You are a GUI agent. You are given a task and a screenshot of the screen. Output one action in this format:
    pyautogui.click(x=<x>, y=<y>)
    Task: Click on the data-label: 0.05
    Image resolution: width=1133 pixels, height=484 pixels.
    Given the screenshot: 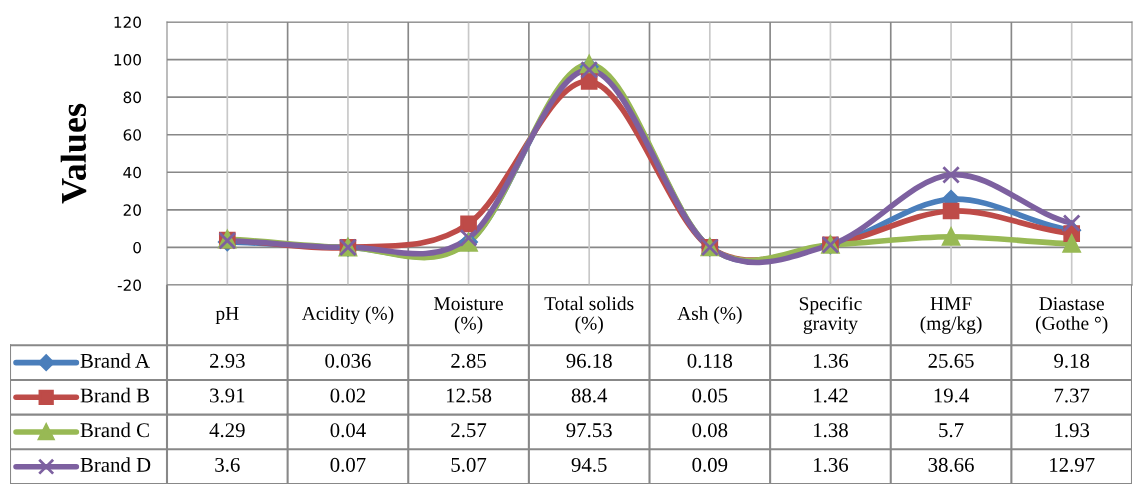 What is the action you would take?
    pyautogui.click(x=710, y=395)
    